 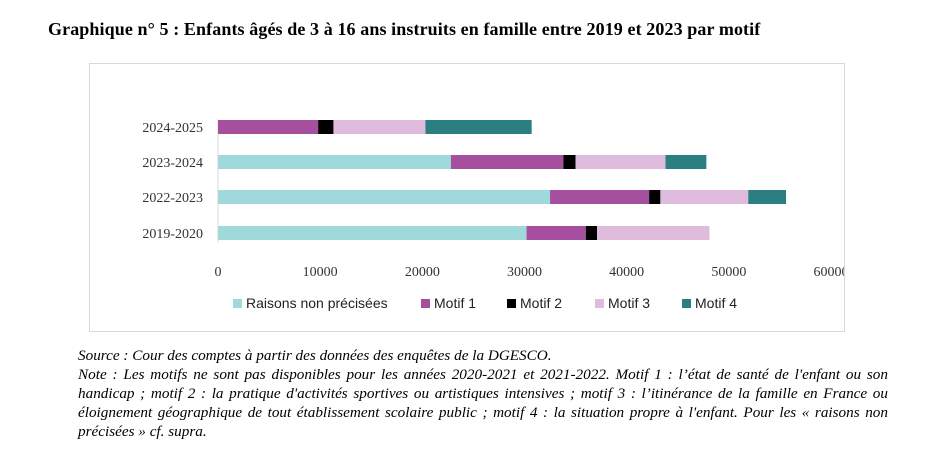 What do you see at coordinates (455, 303) in the screenshot?
I see `legend-label: Motif 1` at bounding box center [455, 303].